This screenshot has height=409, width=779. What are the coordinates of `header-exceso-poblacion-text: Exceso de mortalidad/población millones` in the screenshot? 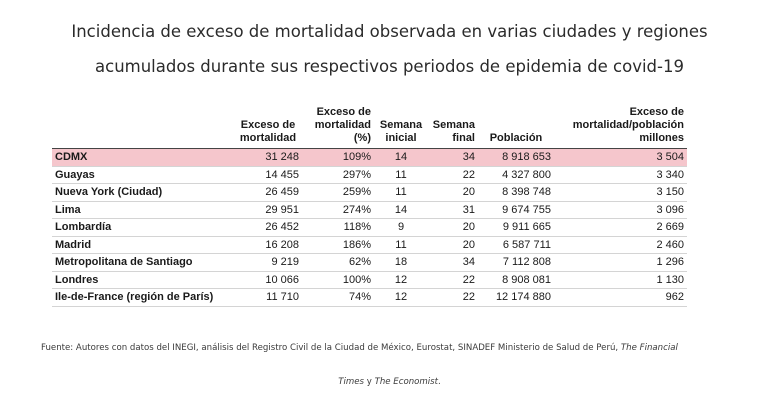 It's located at (628, 125).